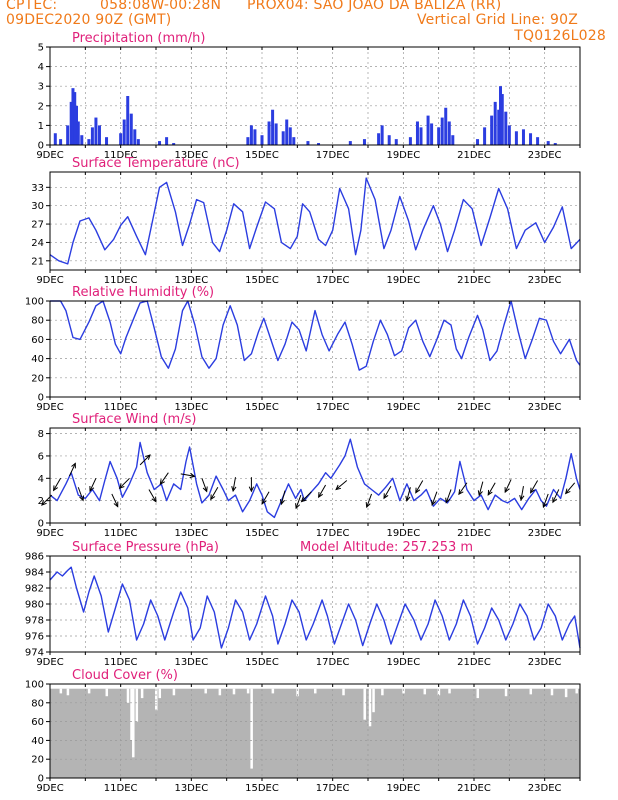 Image resolution: width=618 pixels, height=800 pixels. Describe the element at coordinates (37, 703) in the screenshot. I see `y-tick-label: 80` at that location.